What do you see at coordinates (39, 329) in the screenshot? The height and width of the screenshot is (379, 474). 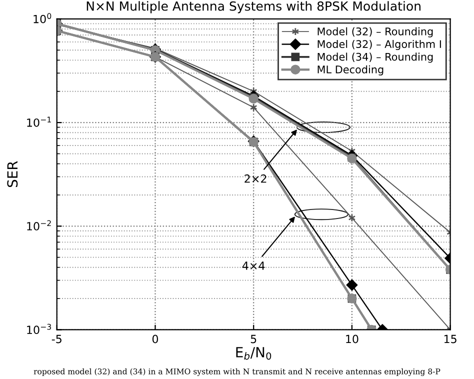 I see `y-tick-label: 10$^{−3}$` at bounding box center [39, 329].